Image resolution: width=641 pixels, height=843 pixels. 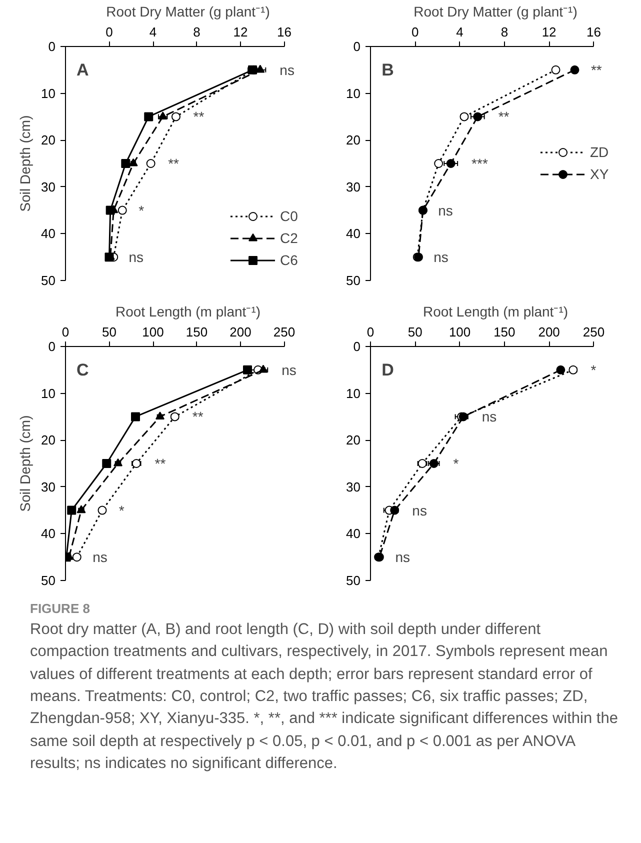 I want to click on annotation: A, so click(x=82, y=70).